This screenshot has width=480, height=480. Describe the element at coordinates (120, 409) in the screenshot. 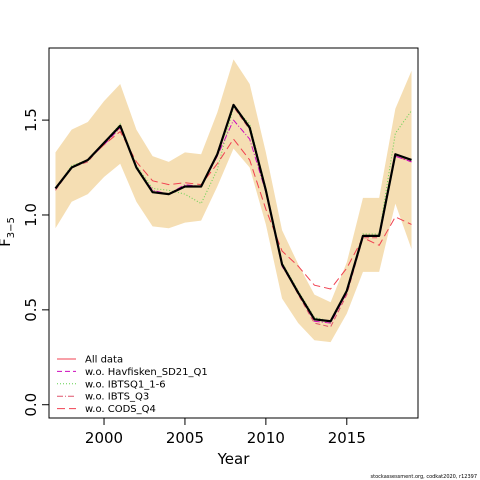

I see `legend-label-5: w.o. CODS_Q4` at that location.